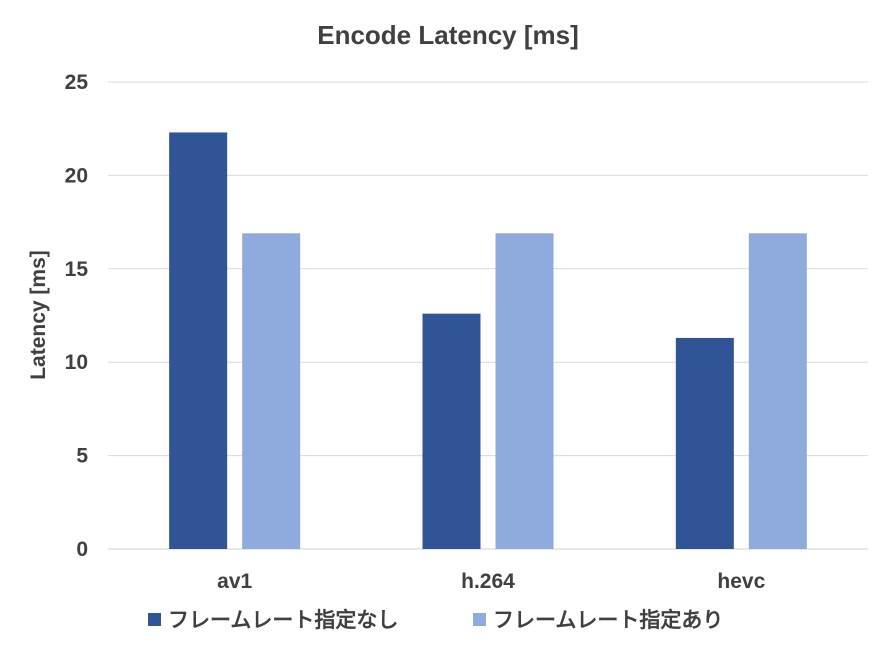  I want to click on legend: フレームレート指定なし フレームレート指定あり, so click(435, 620).